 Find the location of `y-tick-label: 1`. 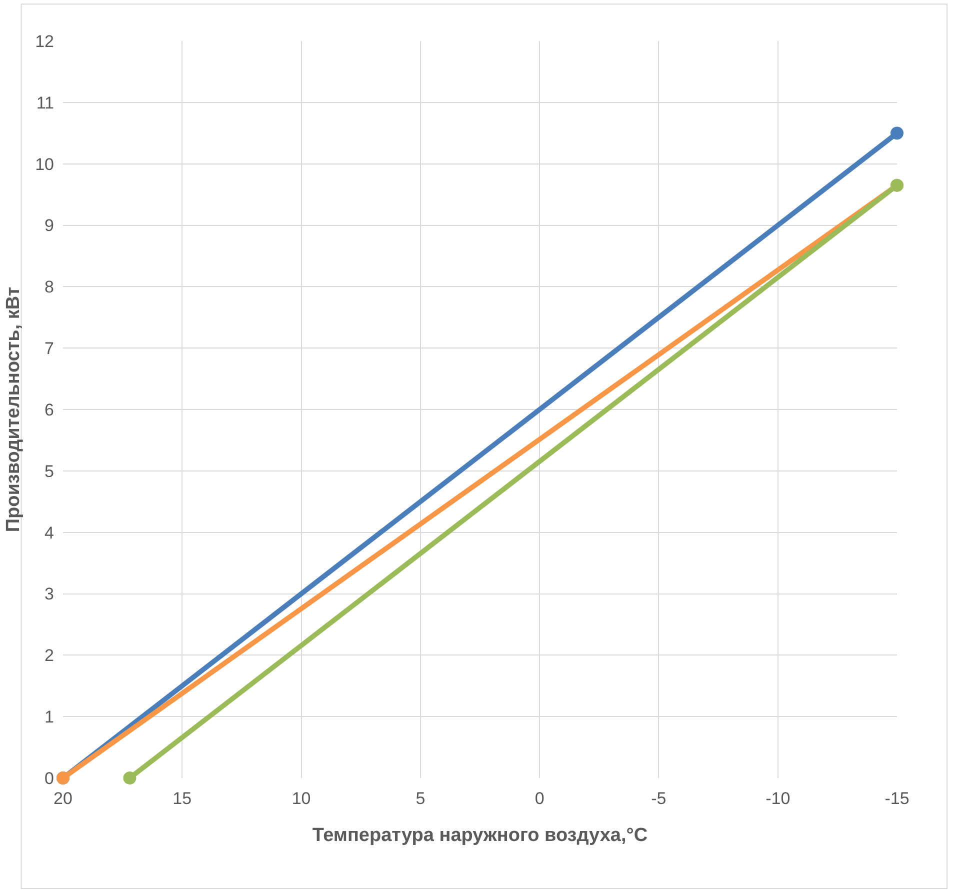

y-tick-label: 1 is located at coordinates (49, 717).